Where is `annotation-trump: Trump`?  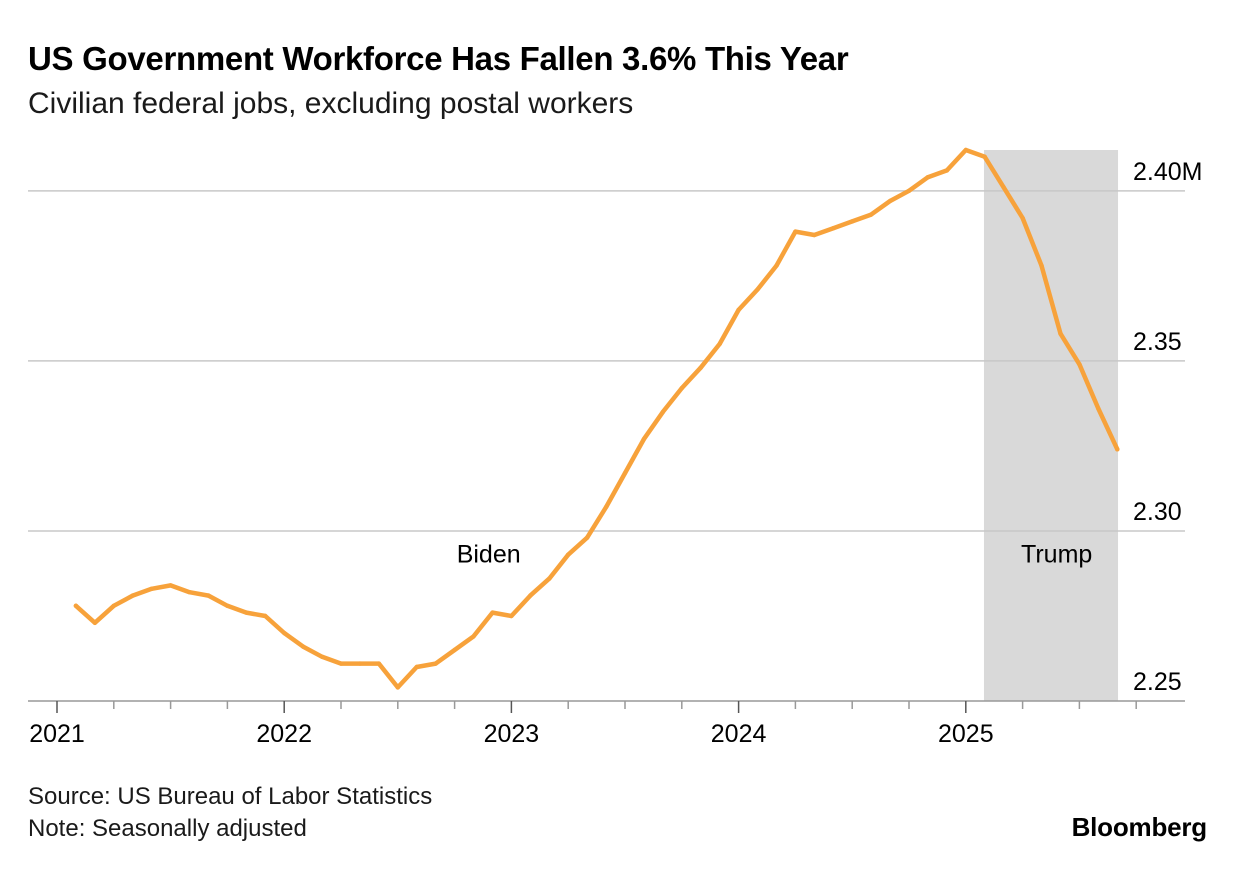 annotation-trump: Trump is located at coordinates (1056, 555).